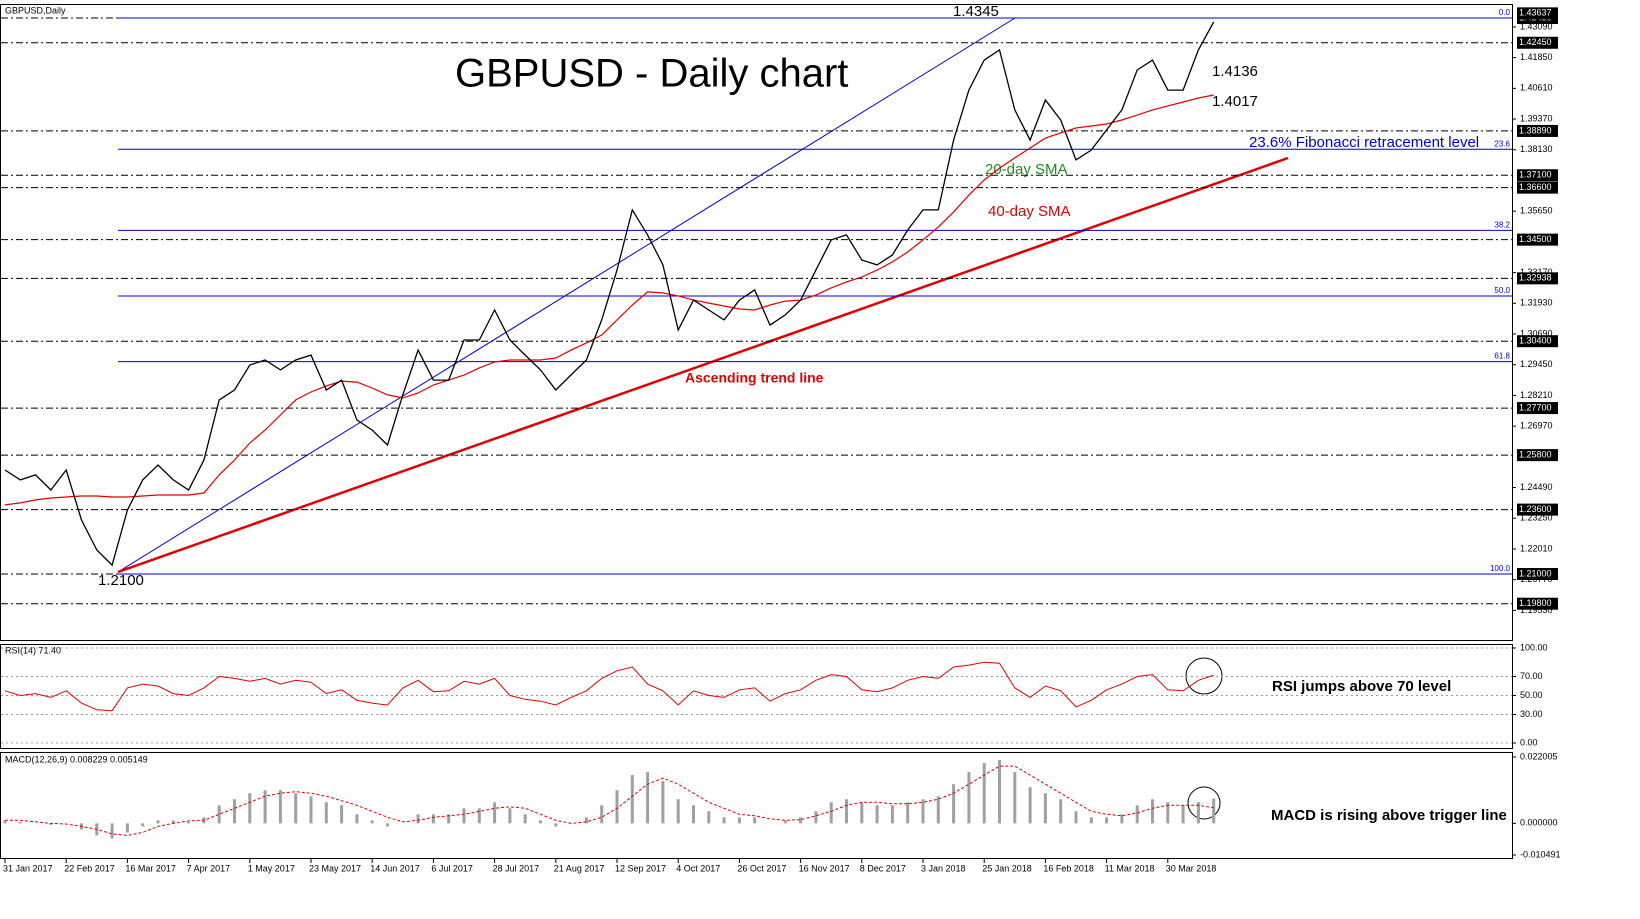 The width and height of the screenshot is (1640, 919). I want to click on y-tick-label: 0.000000, so click(1539, 823).